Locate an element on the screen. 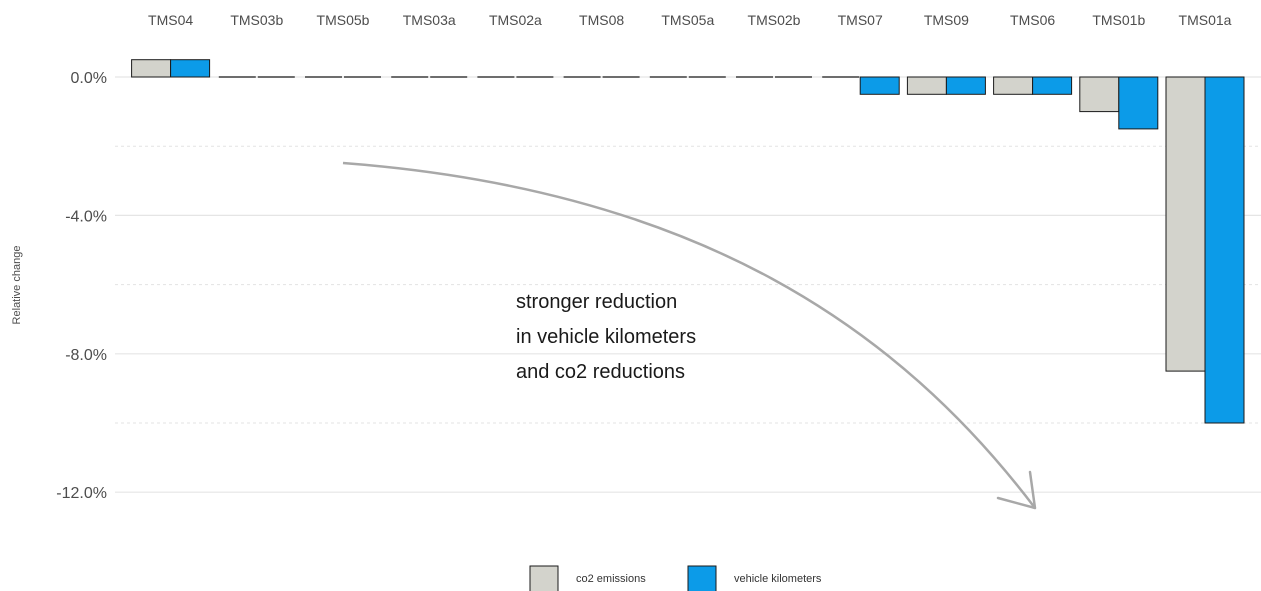 This screenshot has height=591, width=1261. legend-swatch-vehicle-kilometers is located at coordinates (702, 578).